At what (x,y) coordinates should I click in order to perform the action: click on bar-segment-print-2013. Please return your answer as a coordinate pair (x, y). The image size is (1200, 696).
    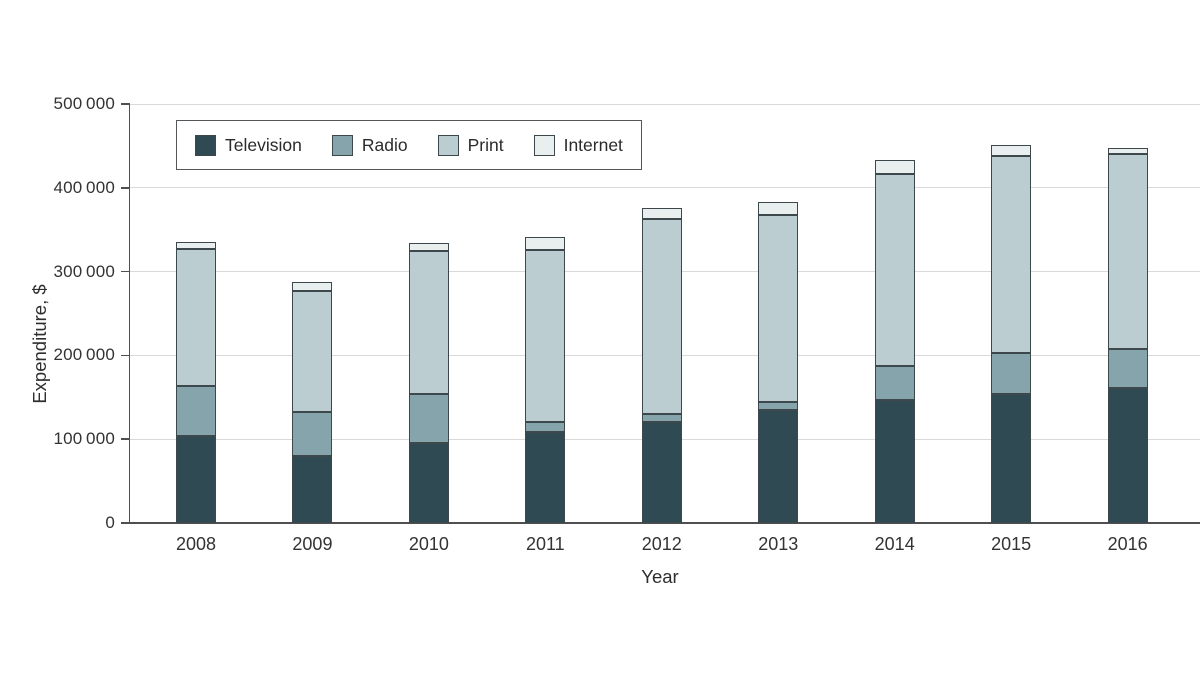
    Looking at the image, I should click on (778, 308).